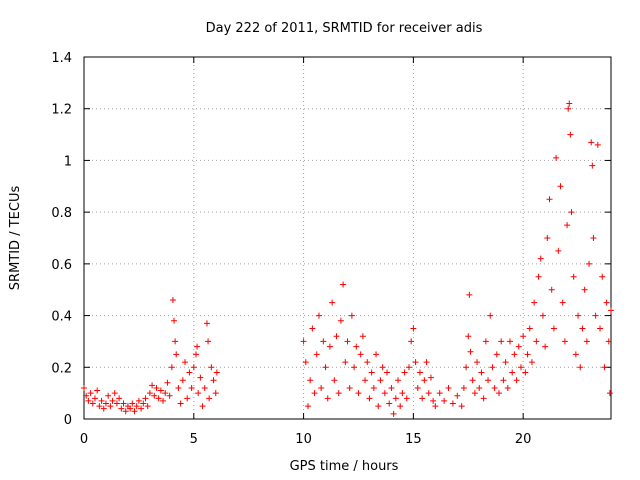 This screenshot has height=480, width=640. I want to click on x-tick-label: 20, so click(523, 439).